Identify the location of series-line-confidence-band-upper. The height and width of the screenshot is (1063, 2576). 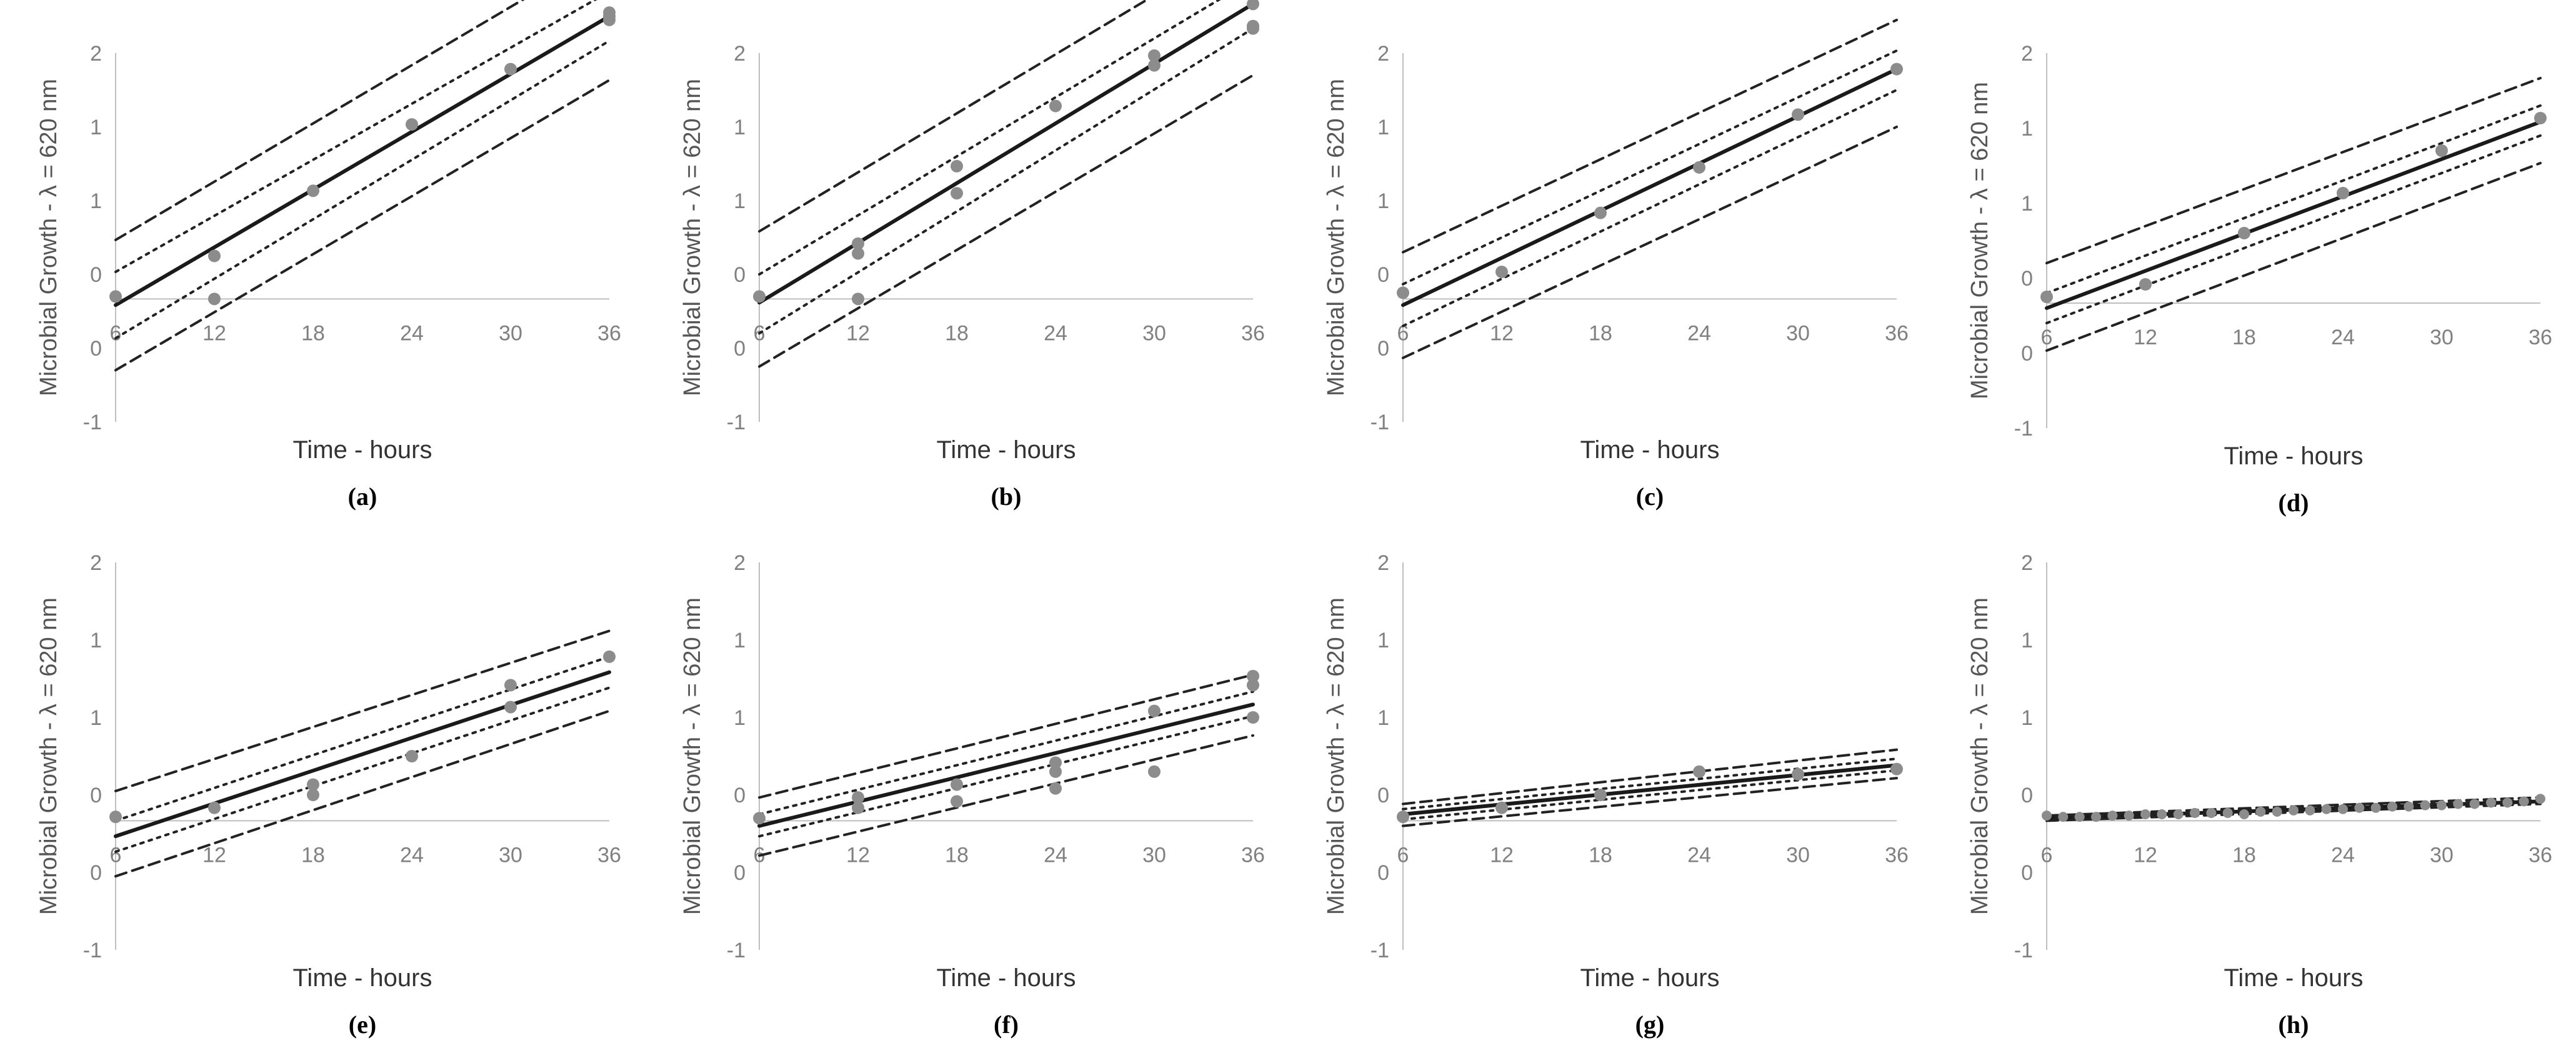
(1650, 784).